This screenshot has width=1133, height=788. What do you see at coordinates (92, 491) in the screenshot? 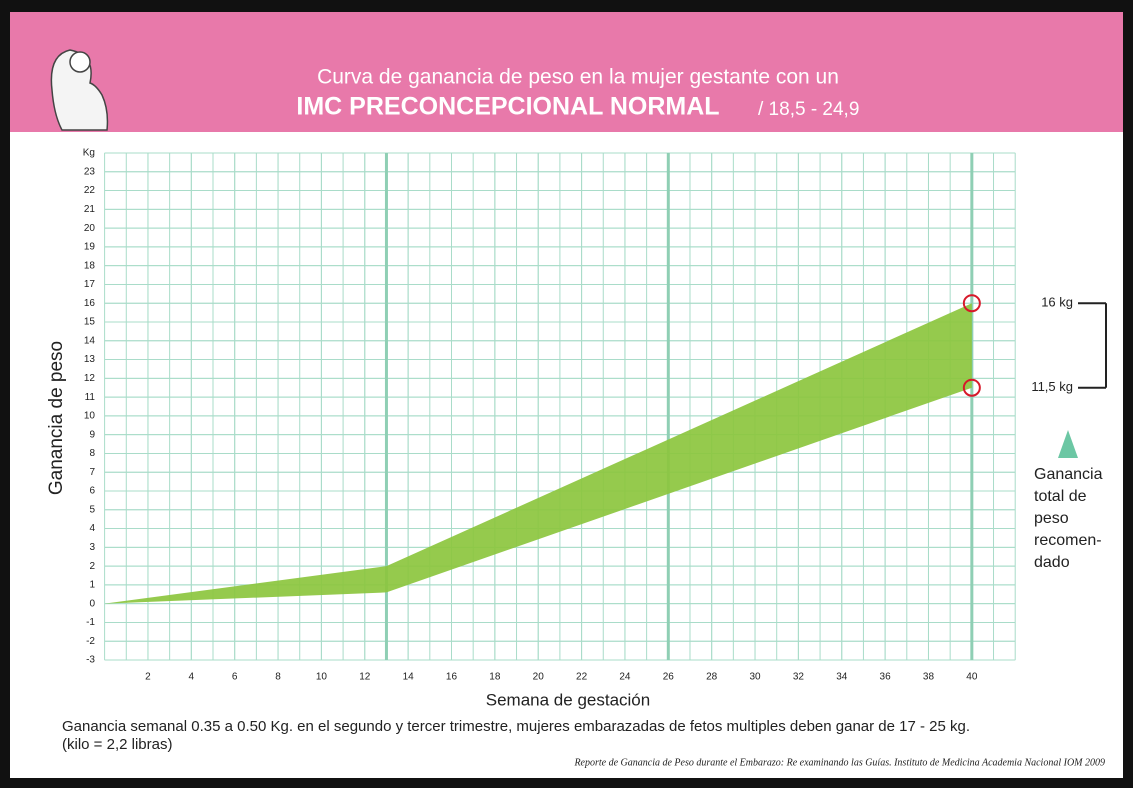
I see `y-tick-label: 6` at bounding box center [92, 491].